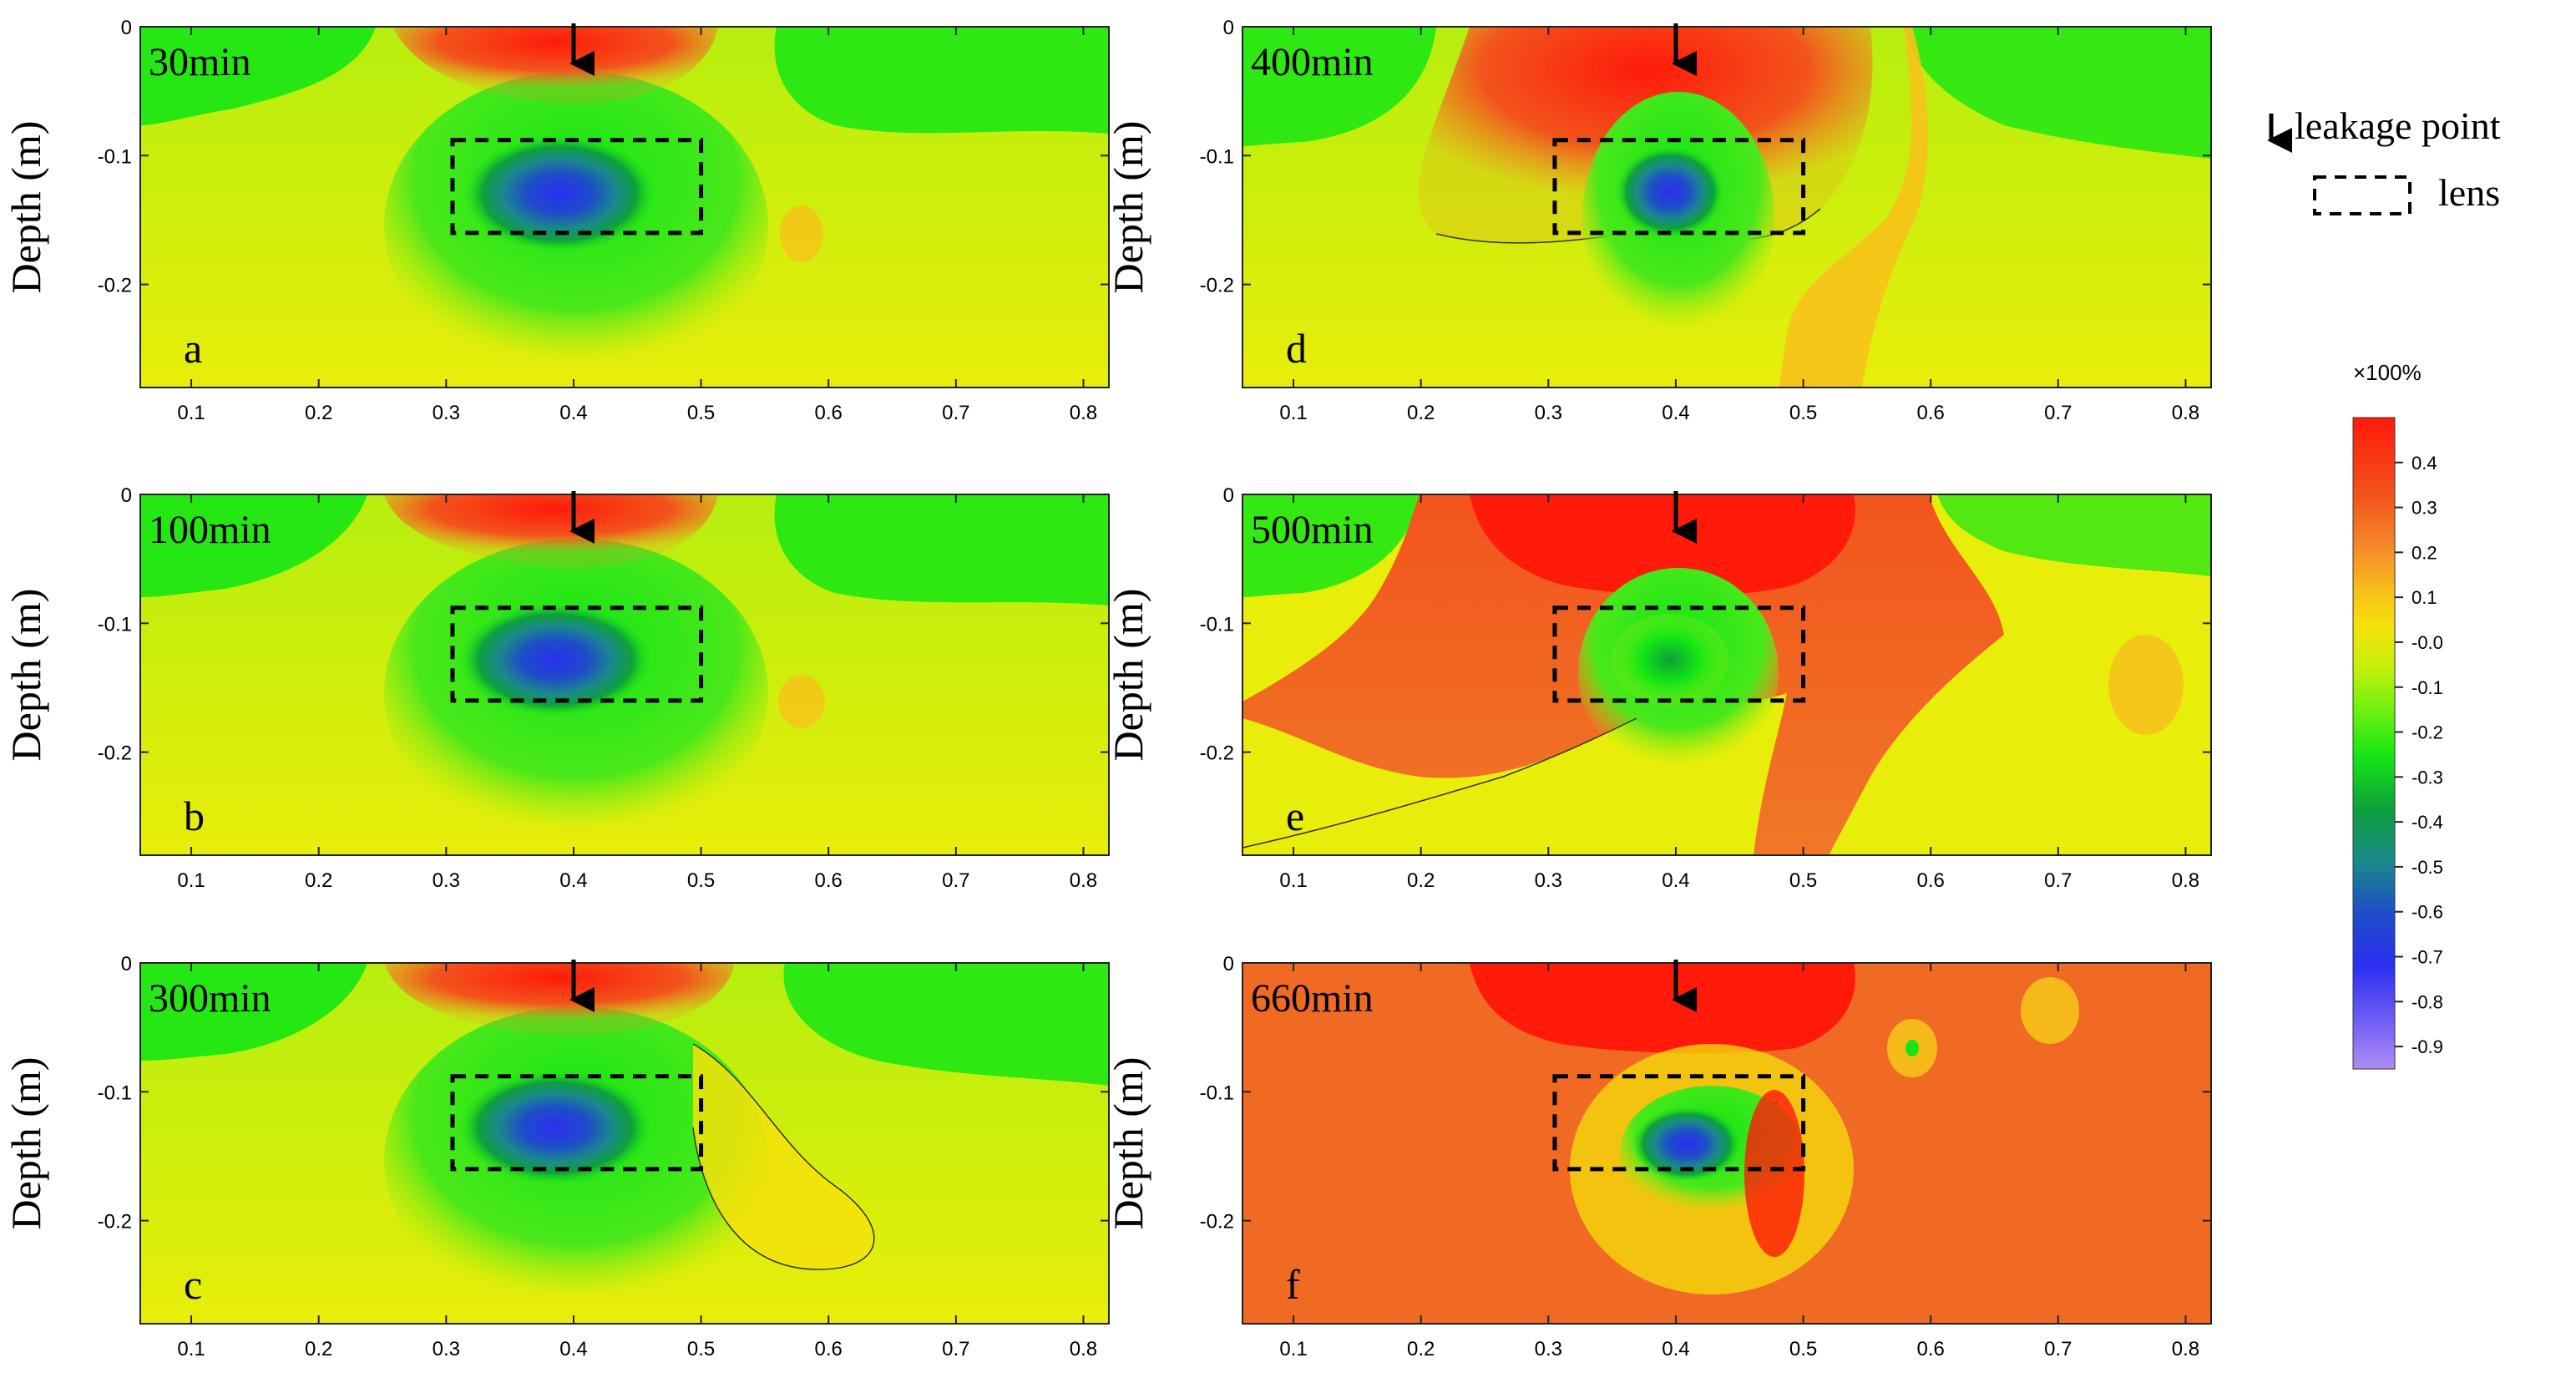 The height and width of the screenshot is (1378, 2576). I want to click on colorbar-tick-label: -0.8, so click(2427, 1001).